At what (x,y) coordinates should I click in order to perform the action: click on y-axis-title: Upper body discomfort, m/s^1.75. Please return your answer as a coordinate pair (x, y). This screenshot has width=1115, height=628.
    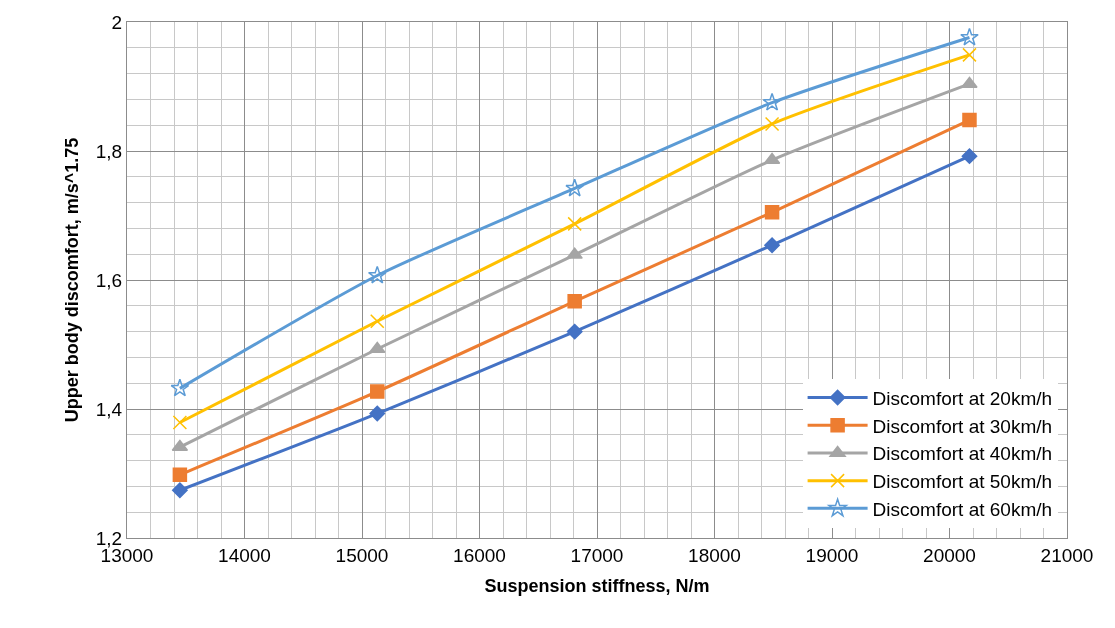
    Looking at the image, I should click on (71, 280).